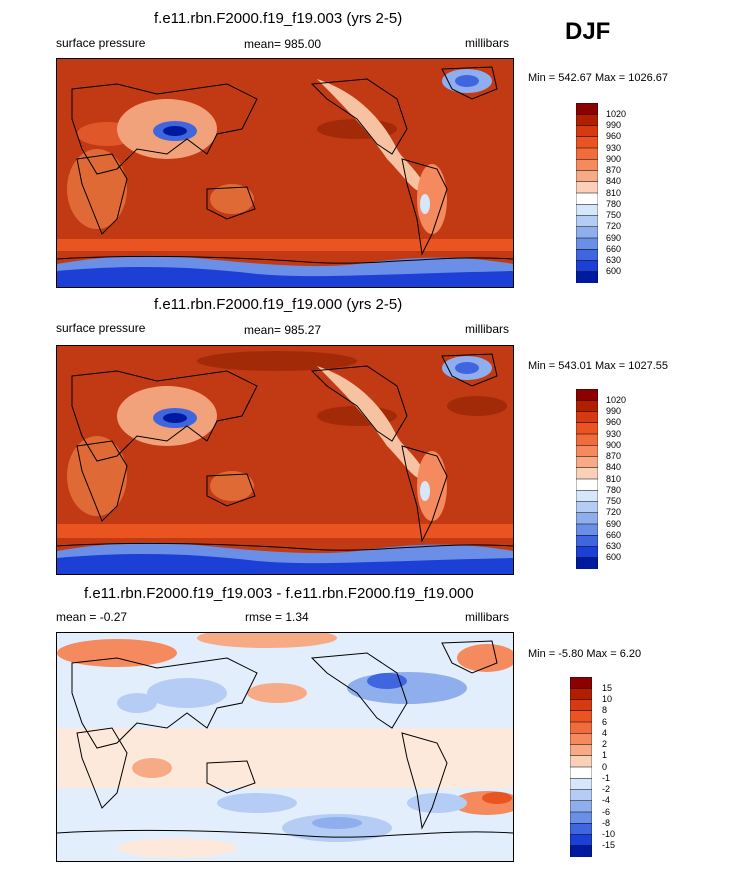 Image resolution: width=733 pixels, height=872 pixels. What do you see at coordinates (614, 148) in the screenshot?
I see `colorbar-label: 930` at bounding box center [614, 148].